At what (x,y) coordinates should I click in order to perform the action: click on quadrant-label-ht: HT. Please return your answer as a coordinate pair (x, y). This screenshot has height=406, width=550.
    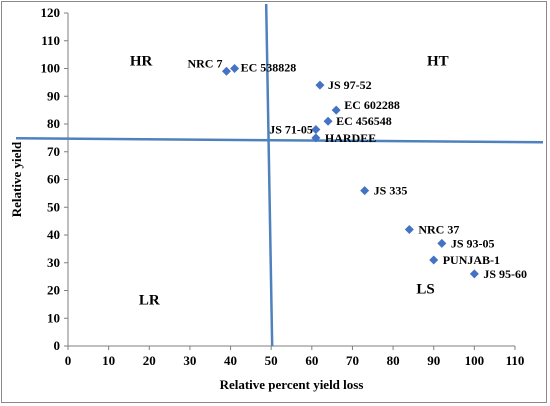
    Looking at the image, I should click on (438, 62).